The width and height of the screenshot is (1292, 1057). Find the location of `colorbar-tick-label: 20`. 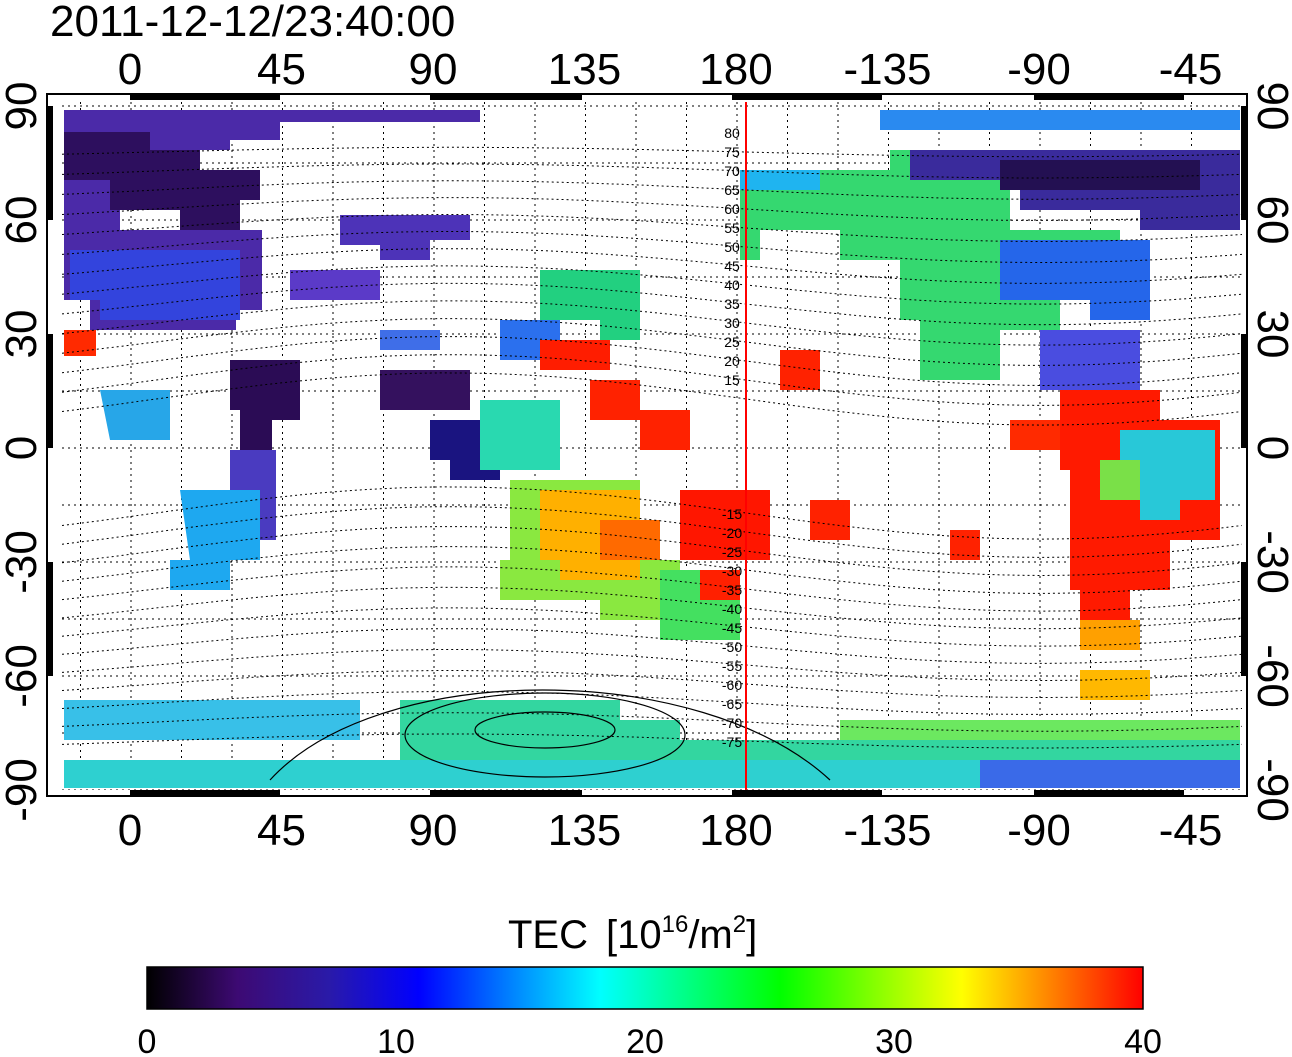

colorbar-tick-label: 20 is located at coordinates (645, 1040).